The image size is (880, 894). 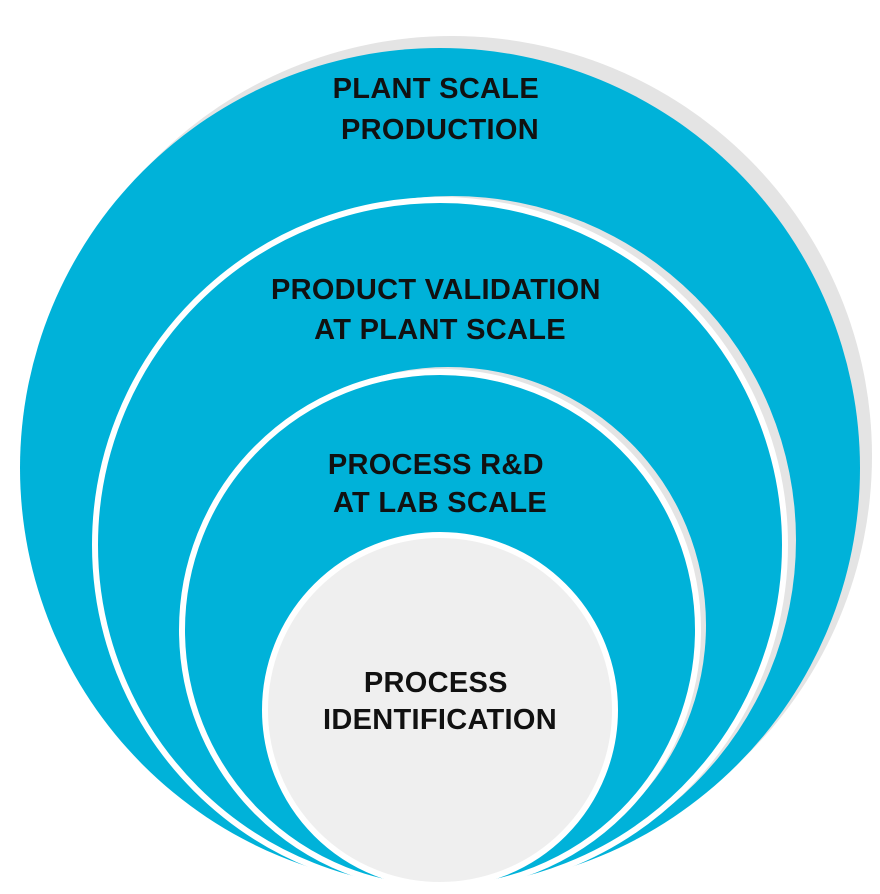 I want to click on layer-4-label: PROCESS IDENTIFICATION, so click(x=440, y=701).